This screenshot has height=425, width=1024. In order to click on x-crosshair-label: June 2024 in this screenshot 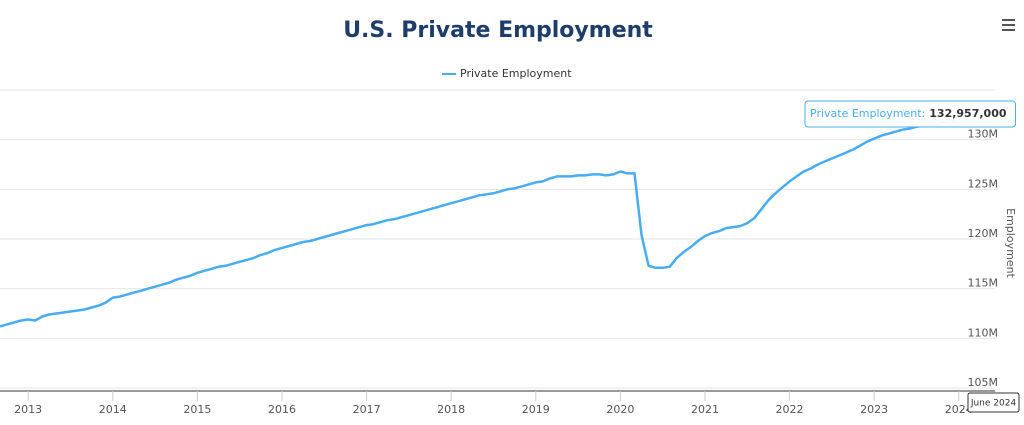, I will do `click(993, 402)`.